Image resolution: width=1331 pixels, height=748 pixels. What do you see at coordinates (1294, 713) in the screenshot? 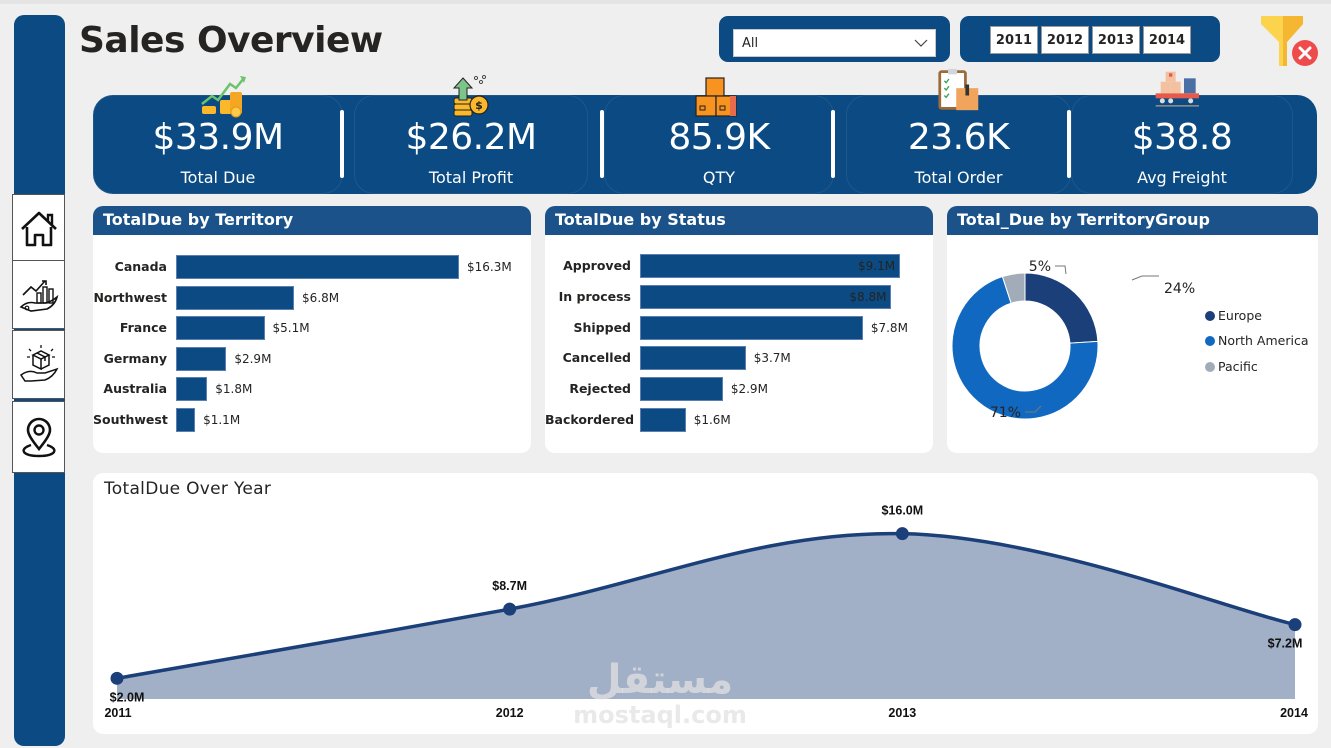
I see `x-tick-label: 2014` at bounding box center [1294, 713].